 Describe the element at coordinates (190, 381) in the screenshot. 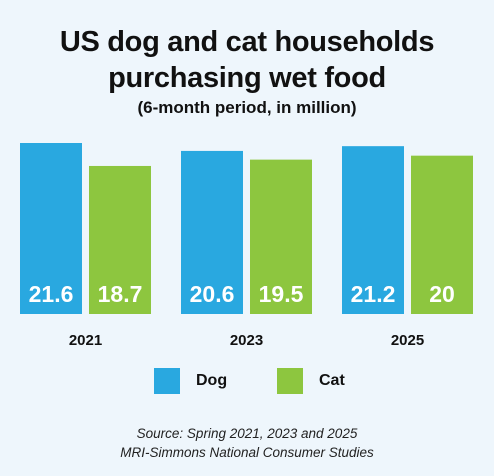

I see `legend-item-dog: Dog` at that location.